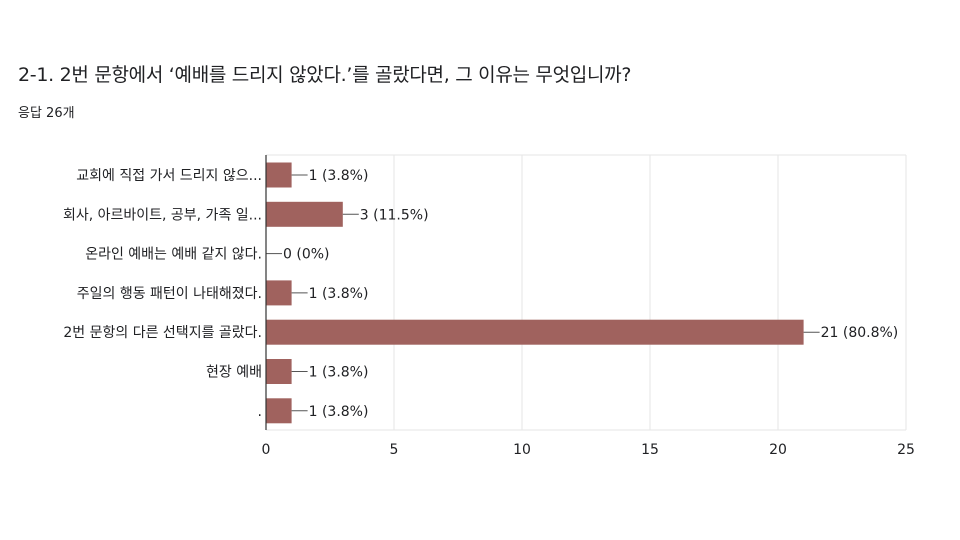 This screenshot has height=540, width=960. Describe the element at coordinates (173, 255) in the screenshot. I see `category-label: 온라인 예배는 예배 같지 않다.` at that location.